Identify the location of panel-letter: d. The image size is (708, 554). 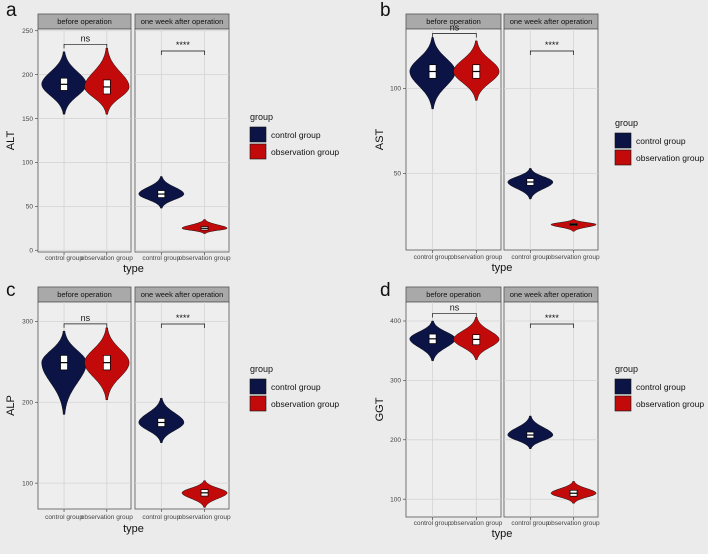
(385, 290).